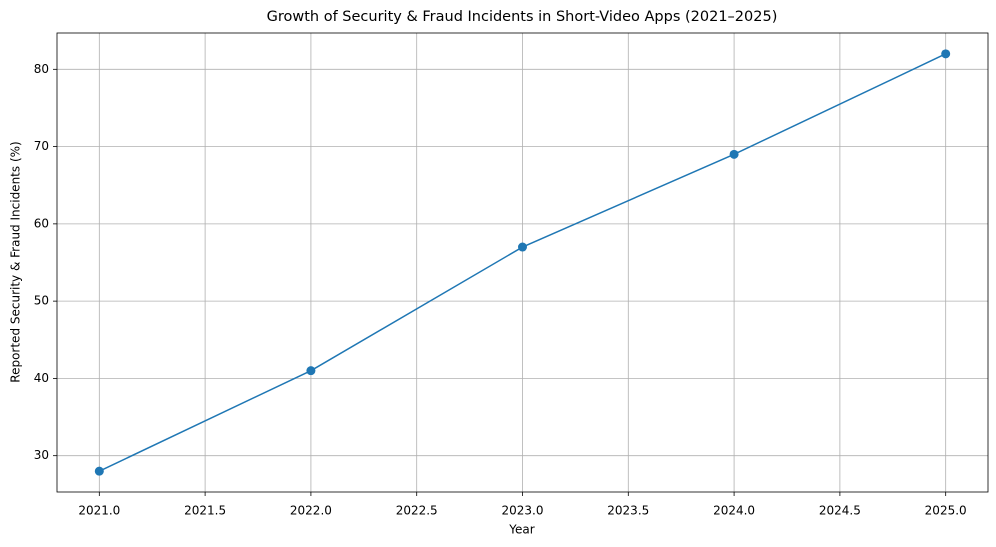  I want to click on y-tick-label: 60, so click(41, 223).